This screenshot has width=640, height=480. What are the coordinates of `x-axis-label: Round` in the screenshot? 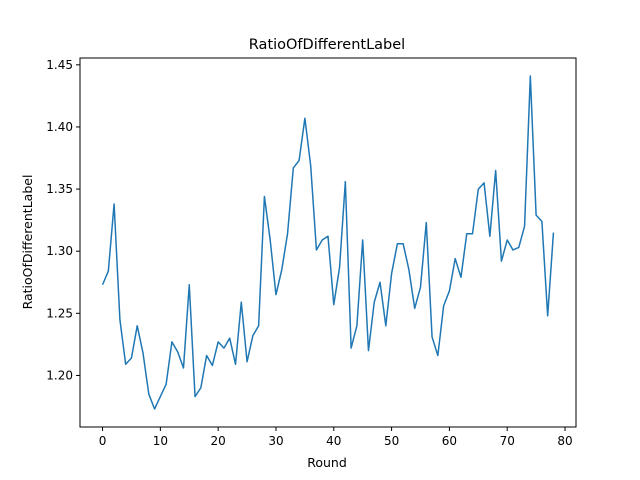 It's located at (327, 462).